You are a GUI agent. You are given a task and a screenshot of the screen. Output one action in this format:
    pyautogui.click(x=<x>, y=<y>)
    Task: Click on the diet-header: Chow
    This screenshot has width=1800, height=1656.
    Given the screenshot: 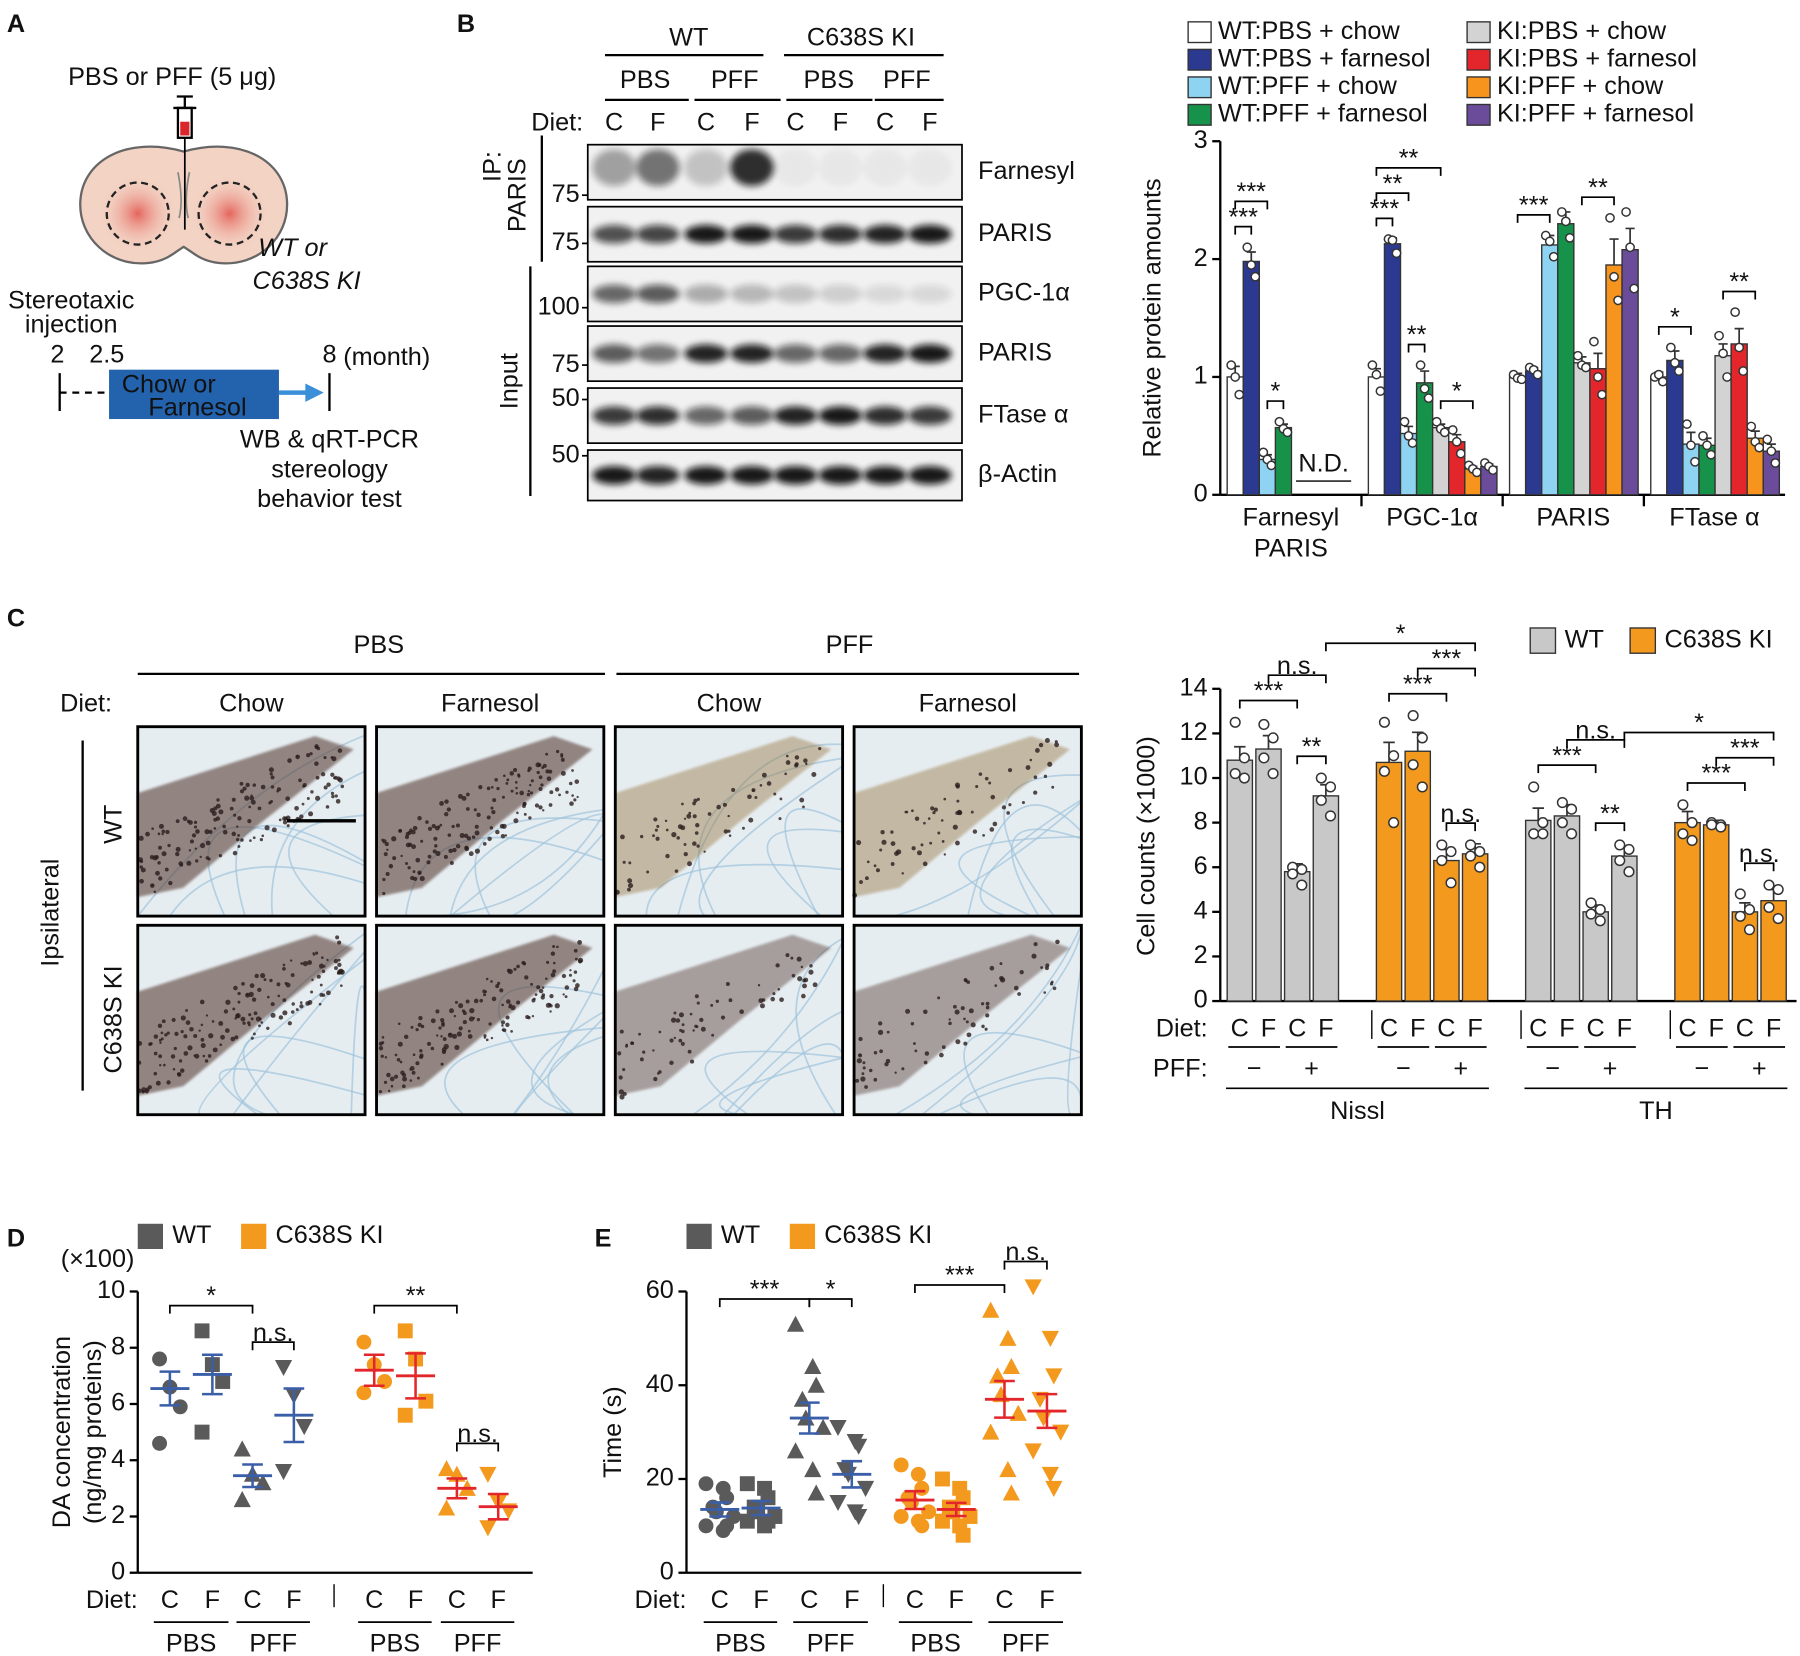 What is the action you would take?
    pyautogui.click(x=729, y=704)
    